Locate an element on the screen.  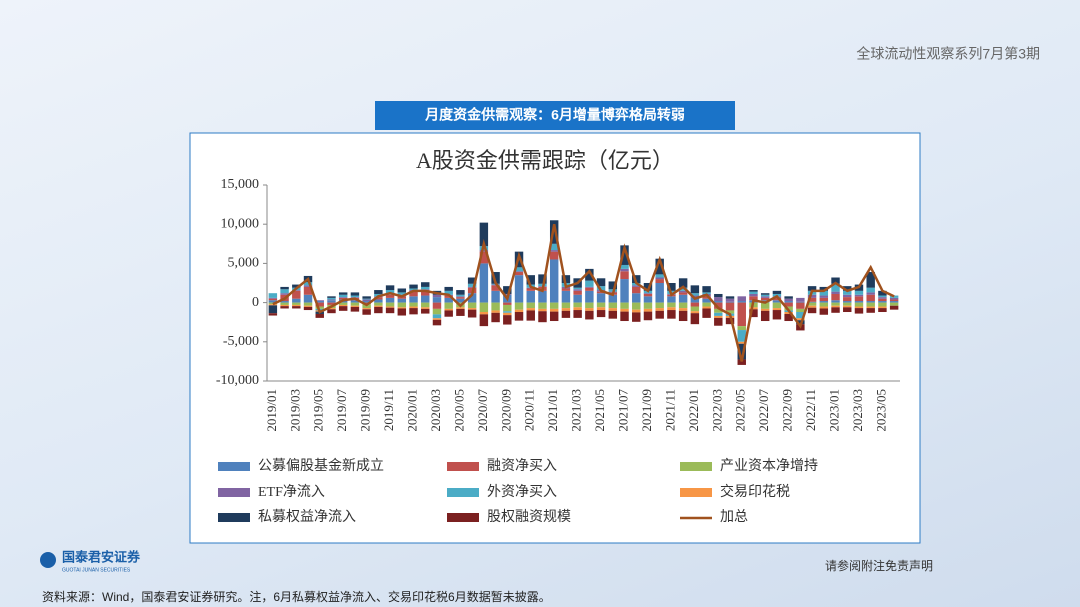
legend-swatch is located at coordinates (696, 492).